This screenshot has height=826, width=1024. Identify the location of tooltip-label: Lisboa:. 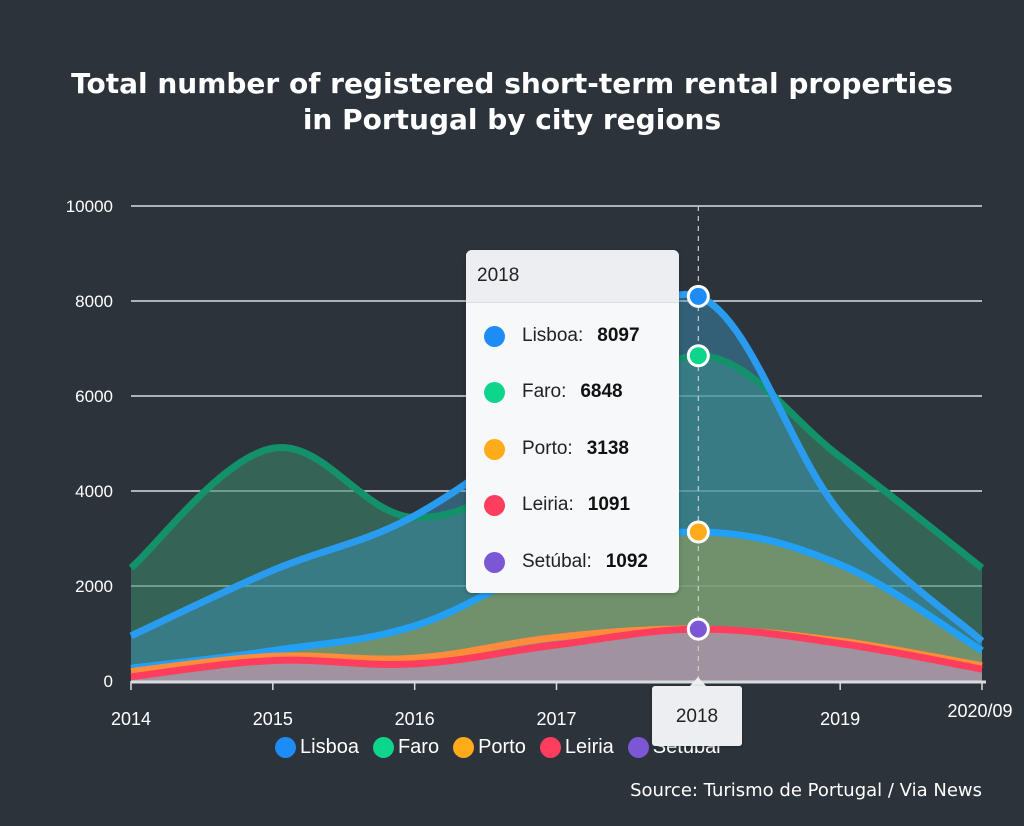
(553, 335).